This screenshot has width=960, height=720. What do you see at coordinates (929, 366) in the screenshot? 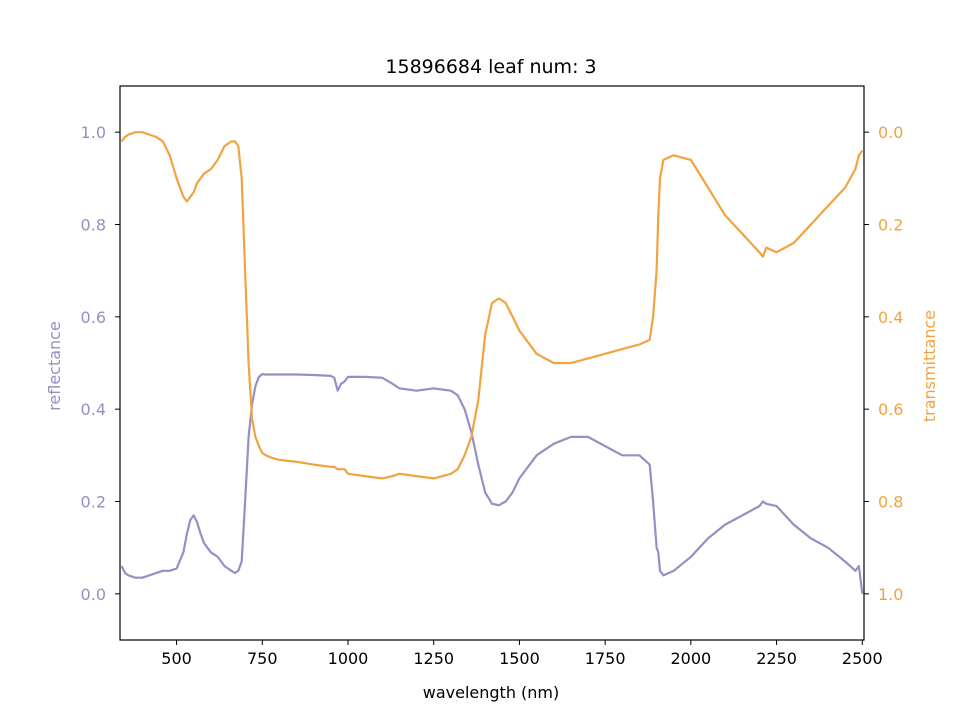
I see `y-axis-right-label: transmittance` at bounding box center [929, 366].